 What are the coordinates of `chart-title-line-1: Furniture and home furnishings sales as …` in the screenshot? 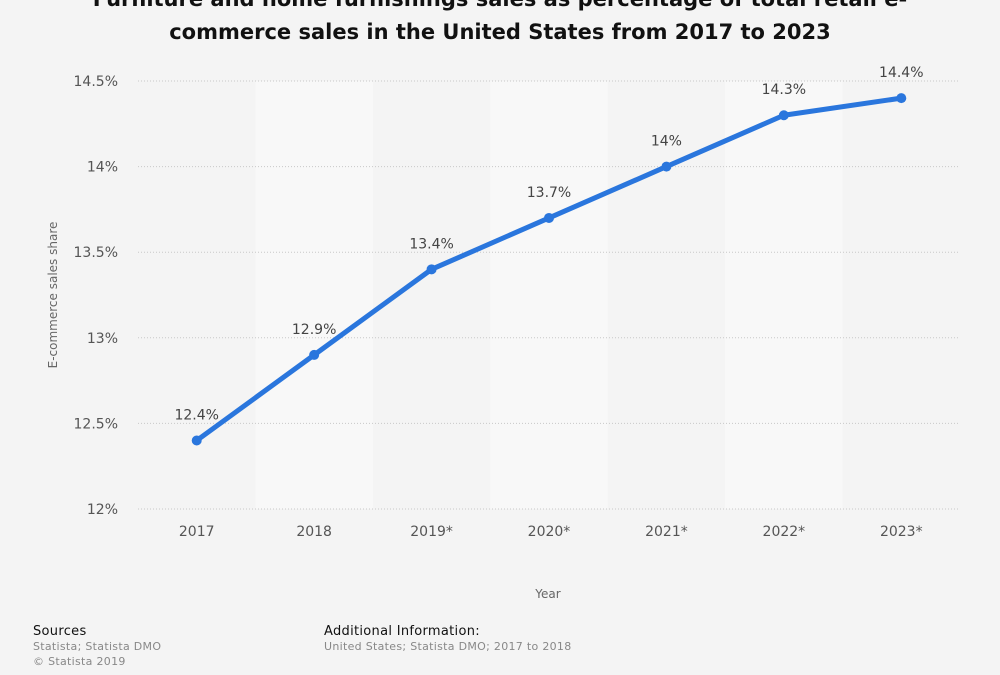 It's located at (500, 5).